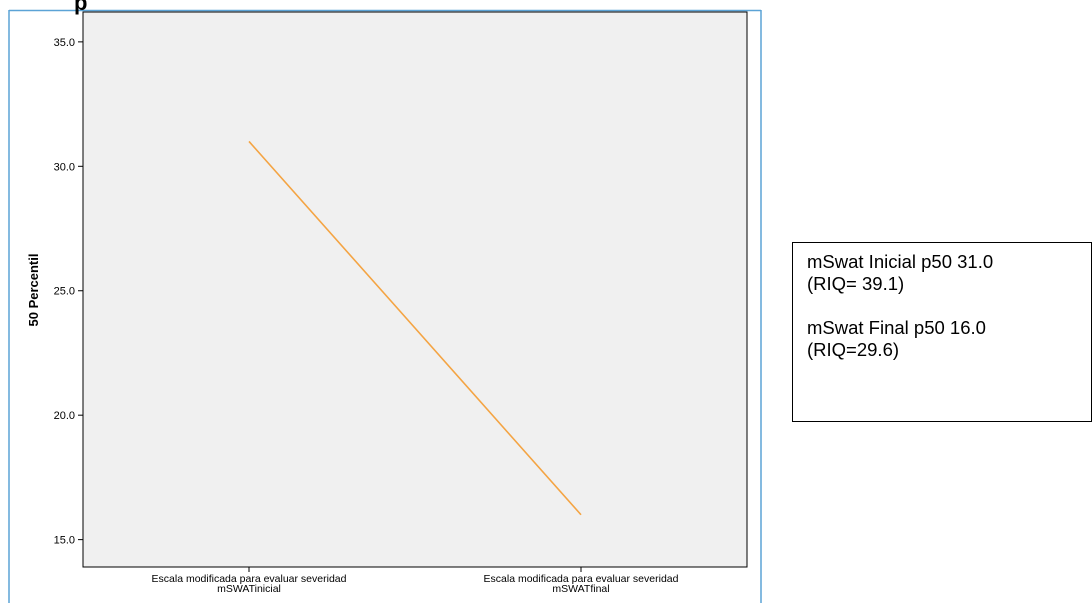 This screenshot has height=603, width=1092. I want to click on y-tick-label: 15.0, so click(64, 541).